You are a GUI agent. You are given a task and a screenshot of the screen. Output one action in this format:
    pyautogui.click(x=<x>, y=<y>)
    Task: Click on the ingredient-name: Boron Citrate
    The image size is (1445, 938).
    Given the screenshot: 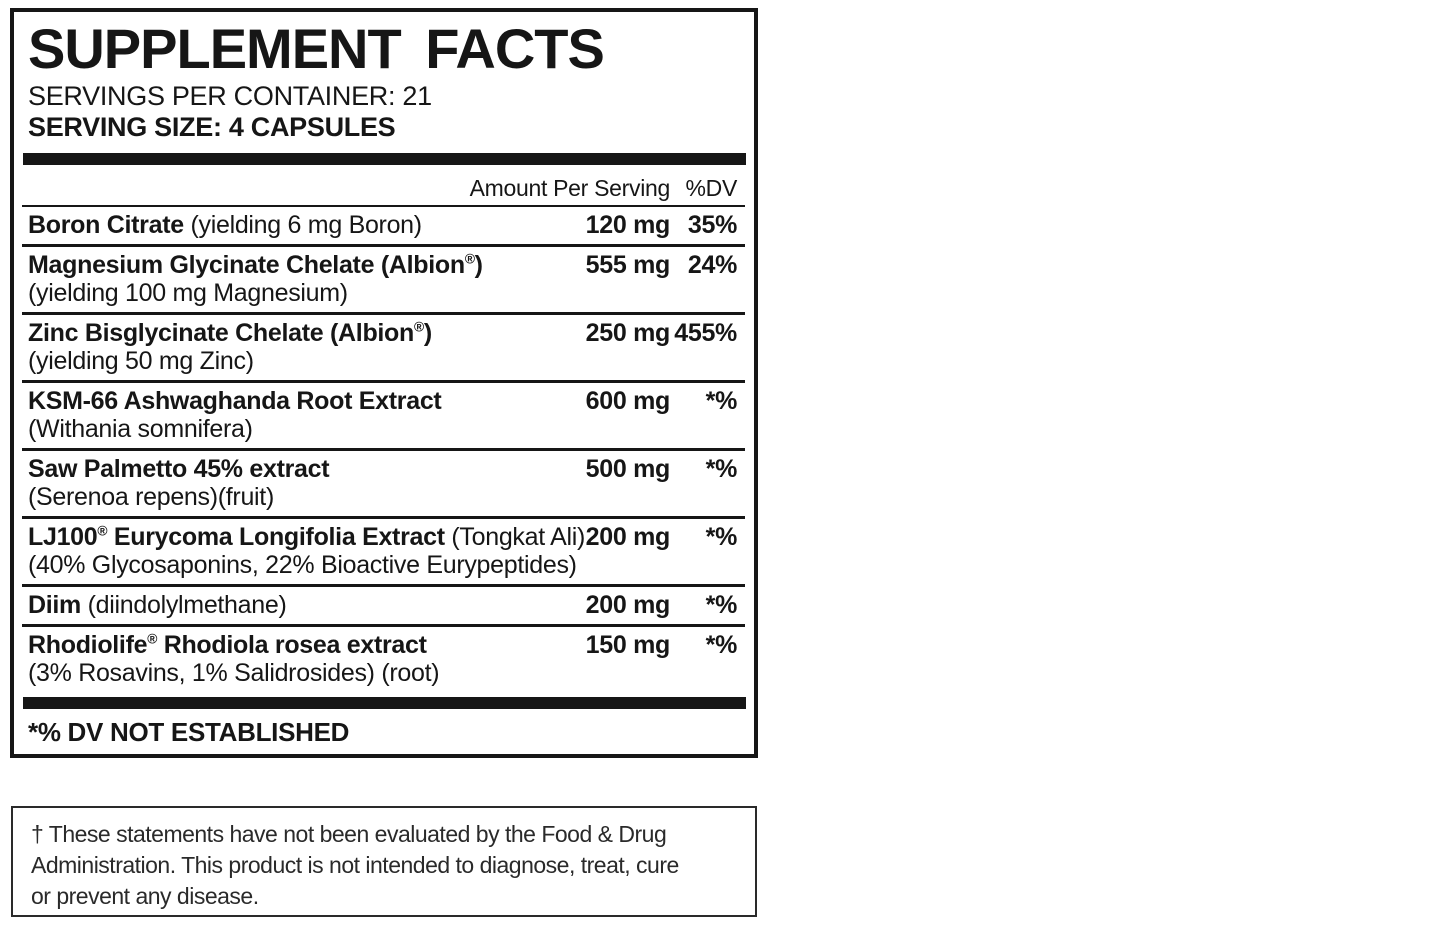 What is the action you would take?
    pyautogui.click(x=106, y=225)
    